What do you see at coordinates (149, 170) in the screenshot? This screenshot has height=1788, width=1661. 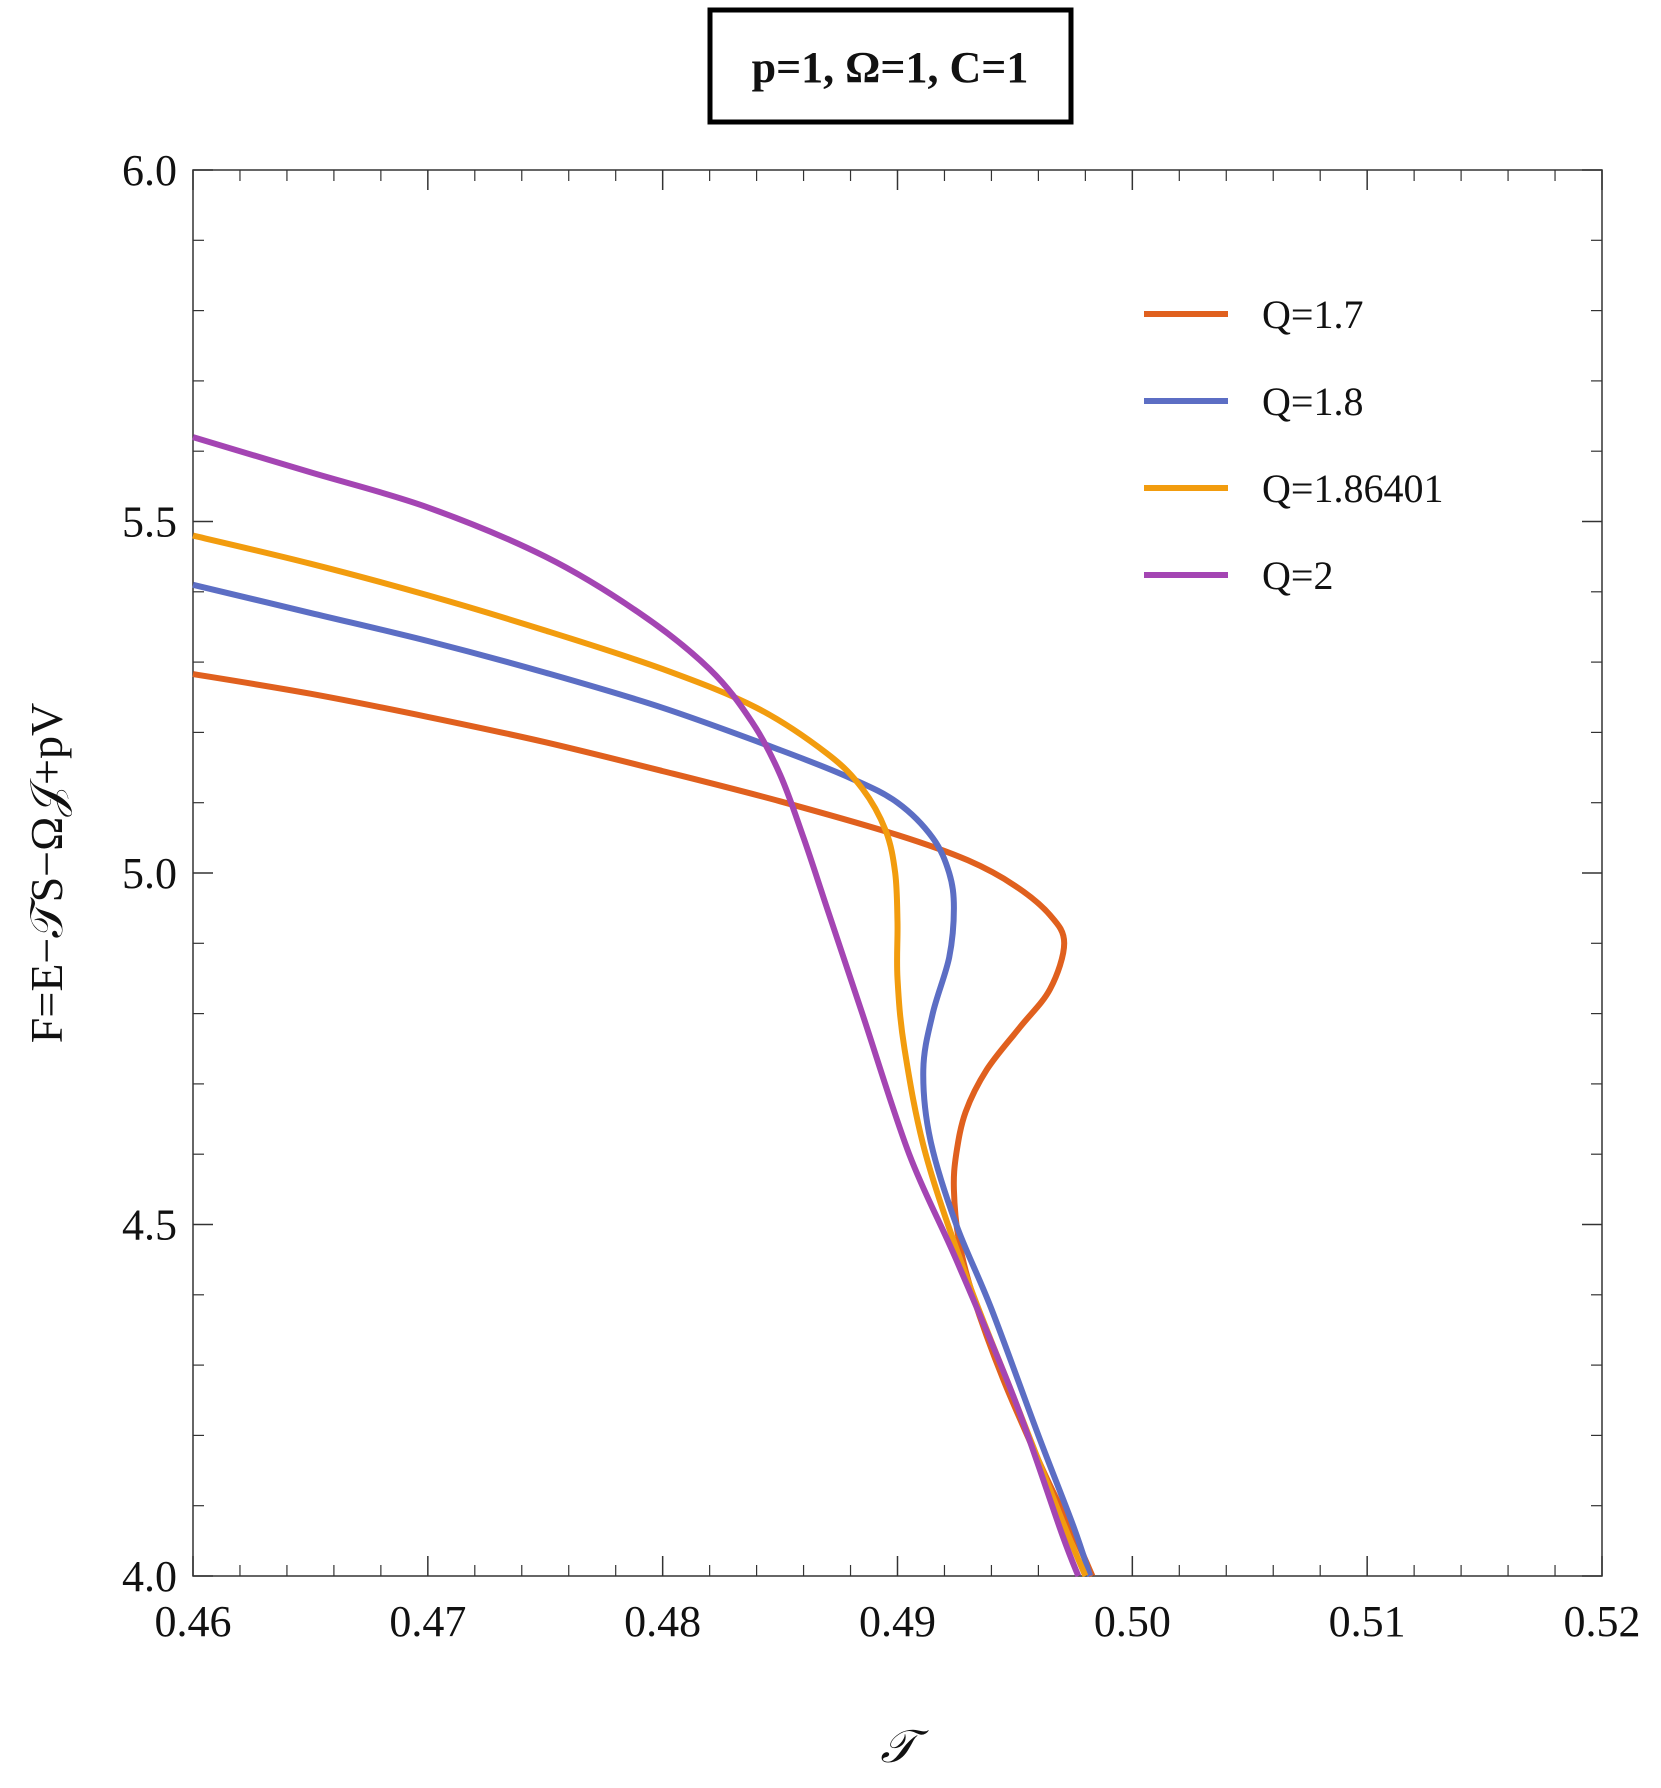 I see `y-tick-label: 6.0` at bounding box center [149, 170].